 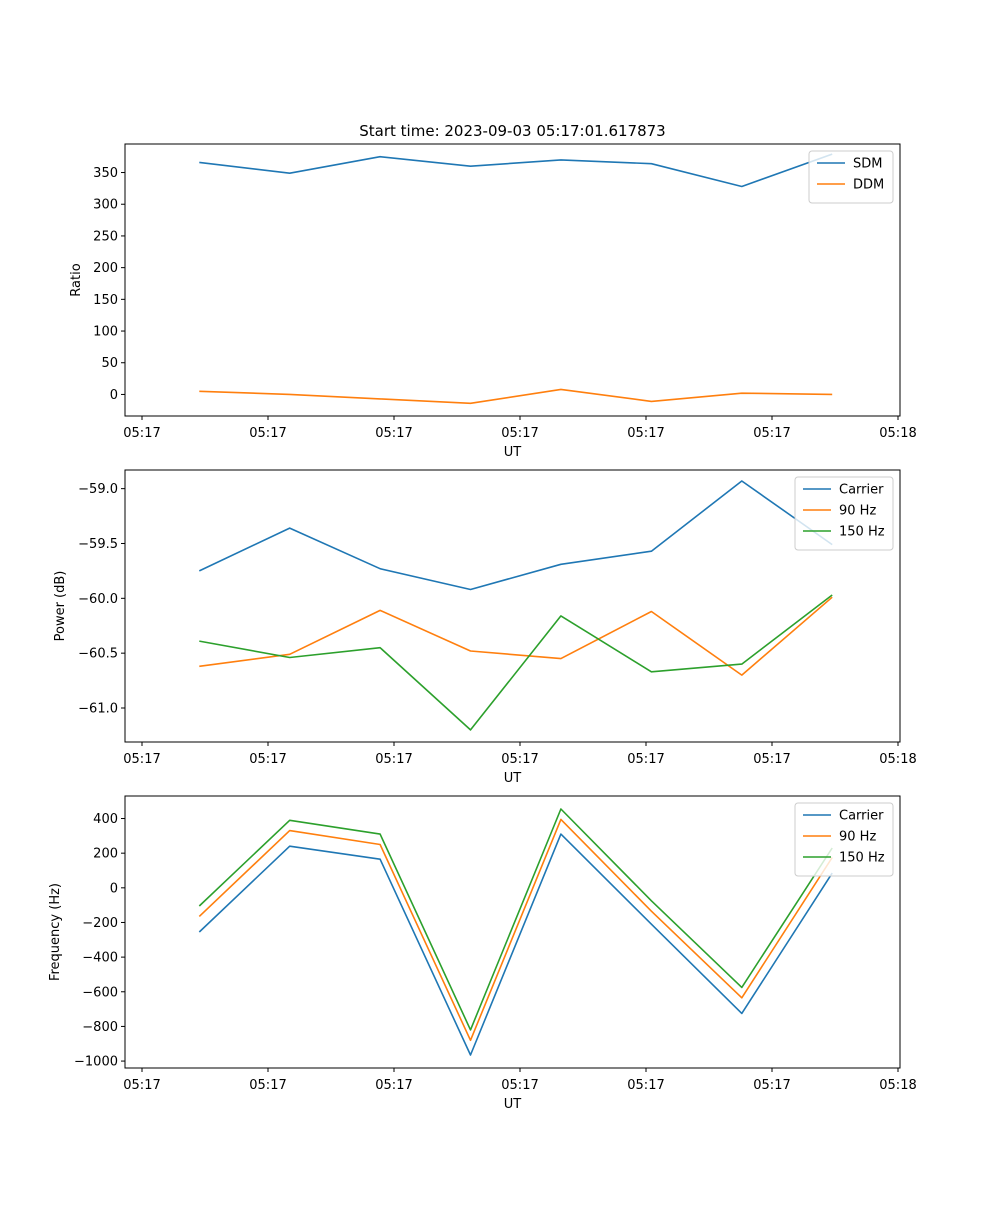 I want to click on legend-box, so click(x=851, y=177).